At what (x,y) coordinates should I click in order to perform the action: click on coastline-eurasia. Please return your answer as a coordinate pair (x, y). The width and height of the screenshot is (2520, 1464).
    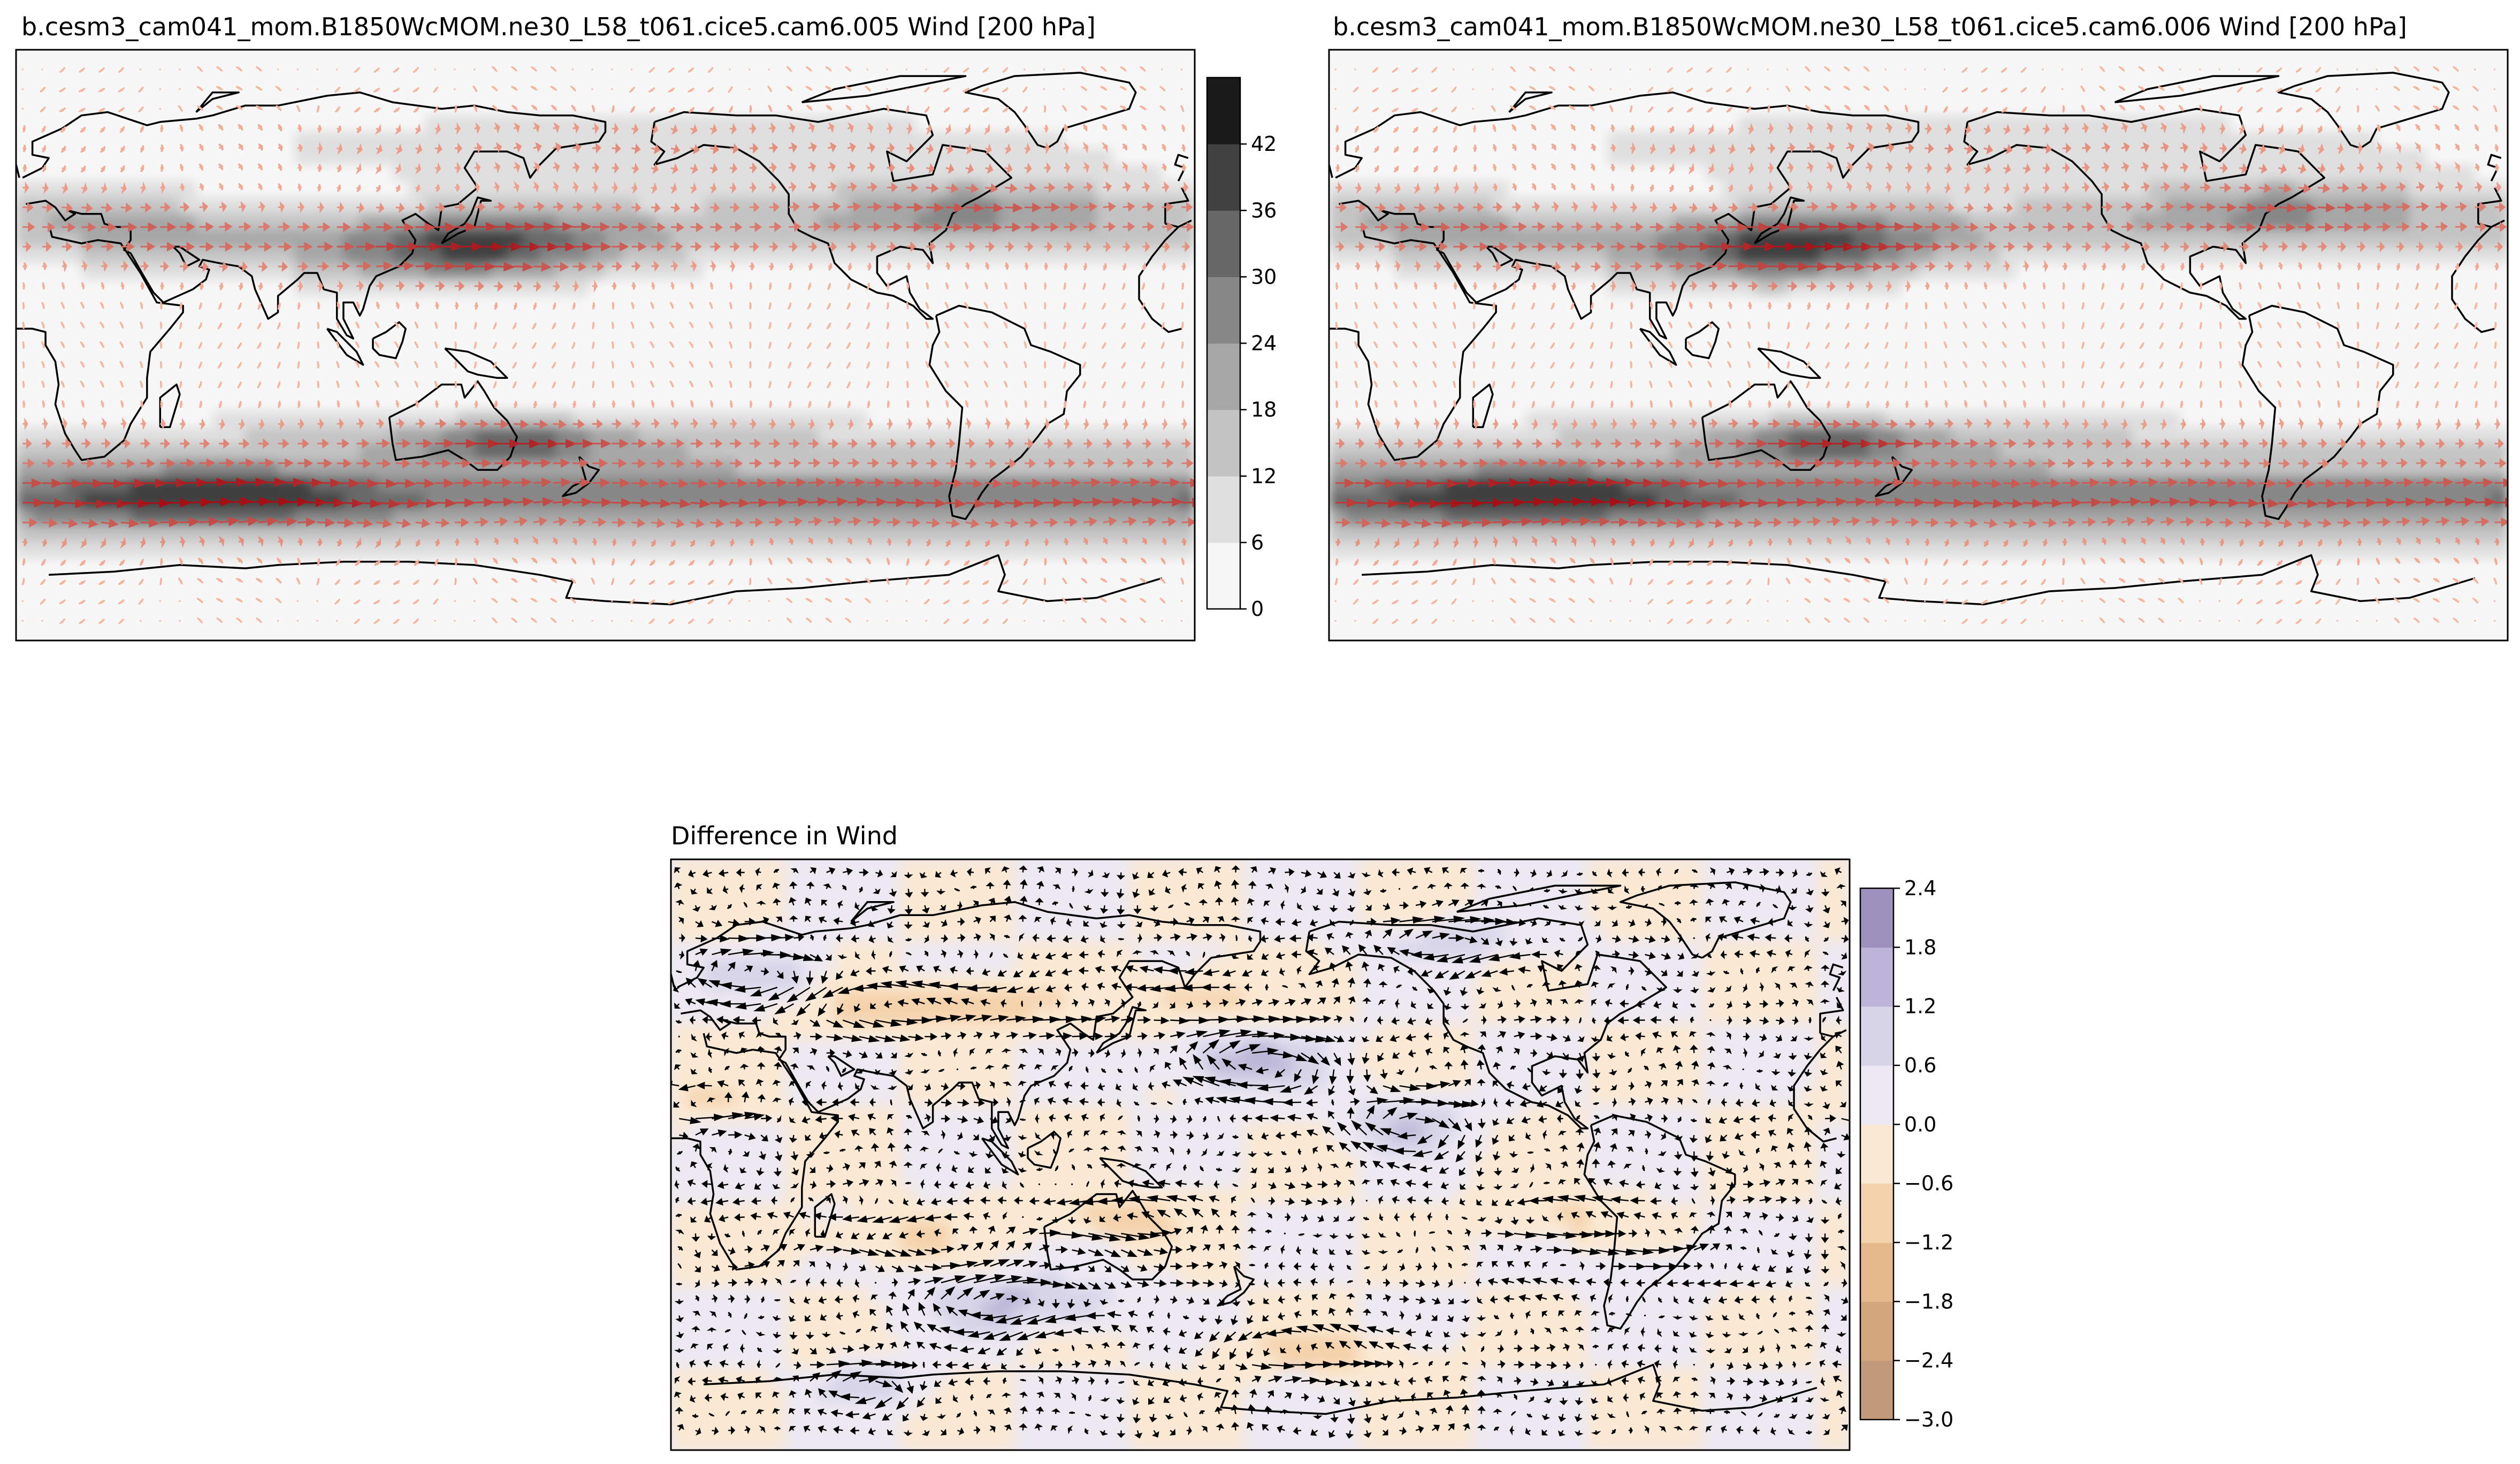
    Looking at the image, I should click on (1176, 206).